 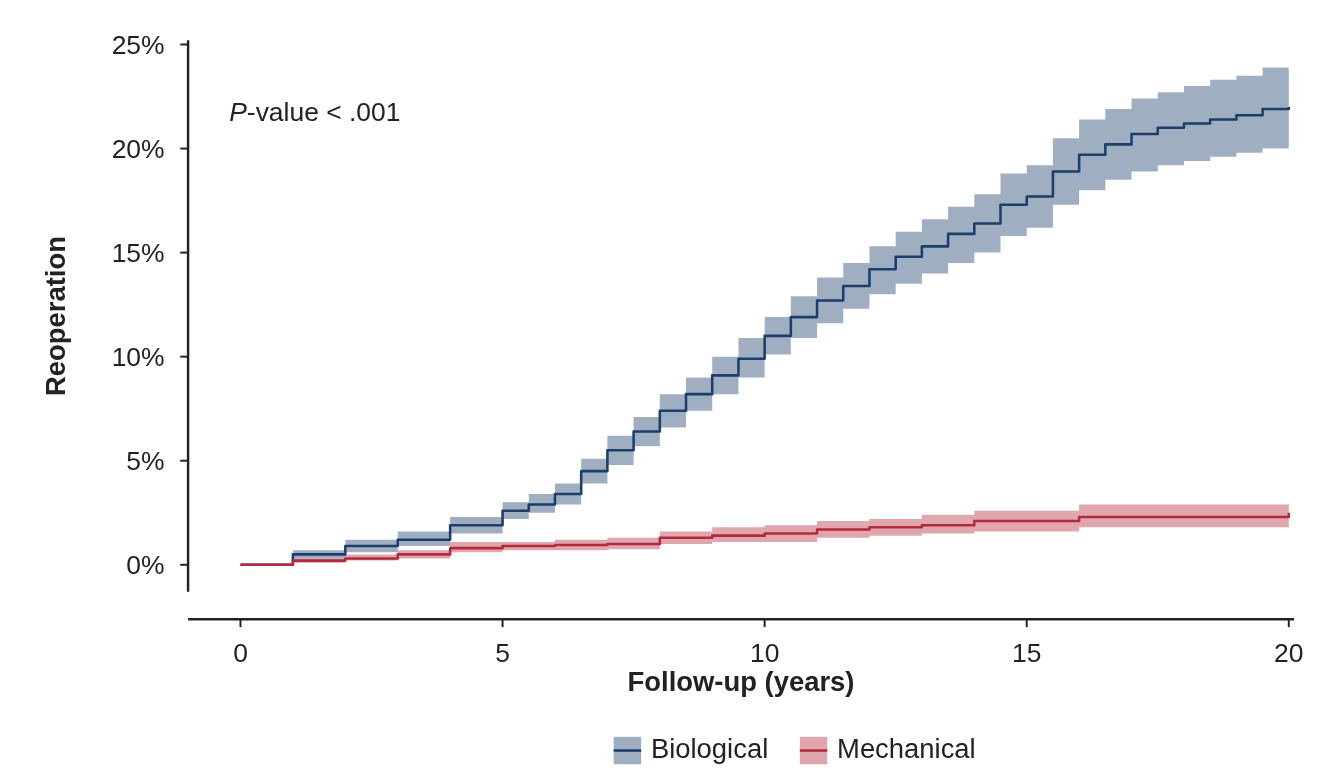 I want to click on y-tick-label: 10%, so click(x=138, y=356).